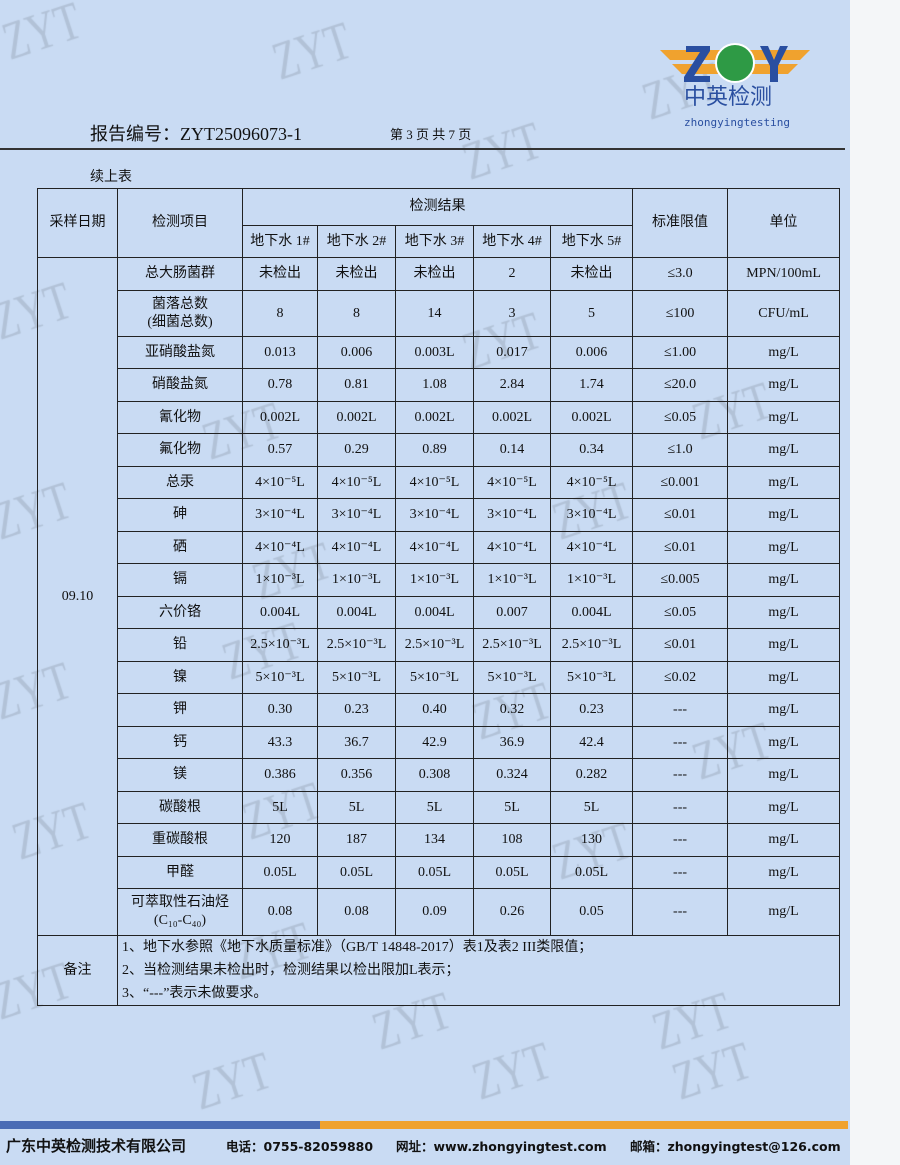 The height and width of the screenshot is (1165, 900). What do you see at coordinates (439, 807) in the screenshot?
I see `table-row: 碳酸根 5L 5L 5L 5L 5L --- mg/L` at bounding box center [439, 807].